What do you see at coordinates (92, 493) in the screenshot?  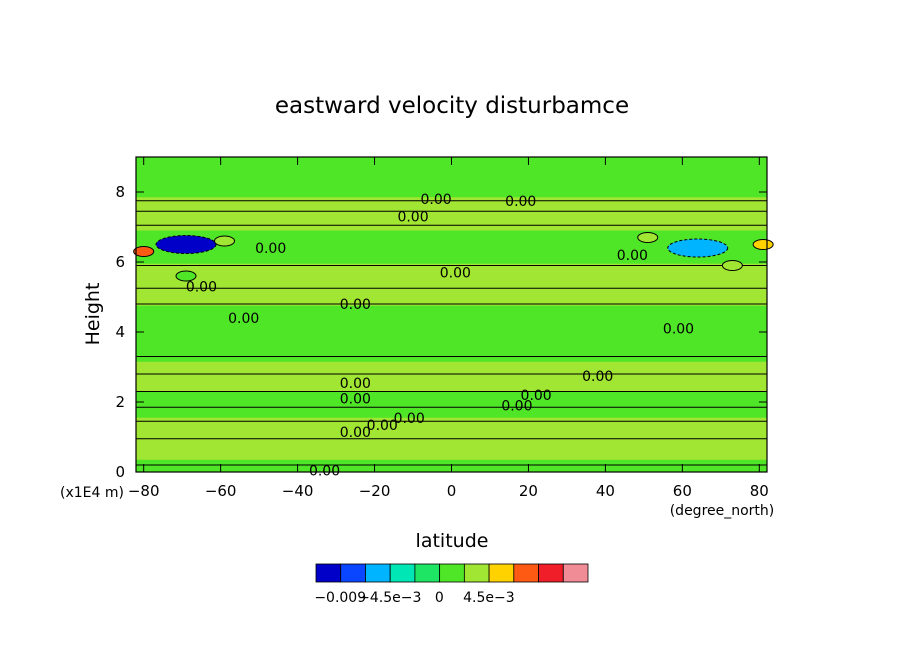 I see `y-unit-label: (x1E4 m)` at bounding box center [92, 493].